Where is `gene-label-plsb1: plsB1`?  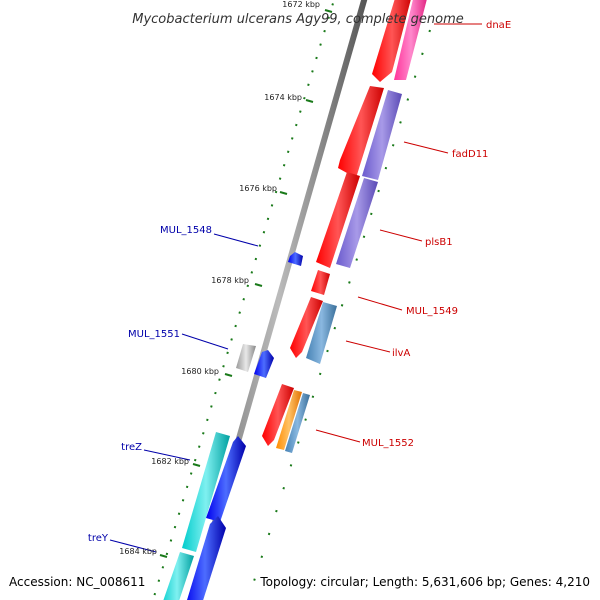 gene-label-plsb1: plsB1 is located at coordinates (439, 242).